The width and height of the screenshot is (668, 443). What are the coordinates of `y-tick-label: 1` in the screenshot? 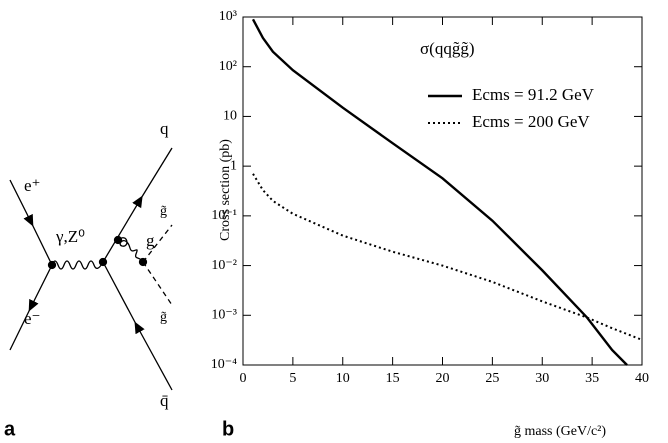 It's located at (233, 165).